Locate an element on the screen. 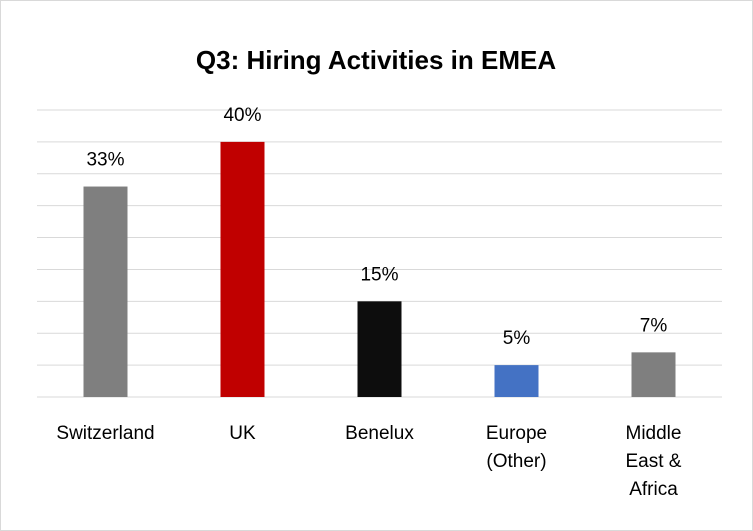 This screenshot has height=531, width=753. data-label: 15% is located at coordinates (379, 274).